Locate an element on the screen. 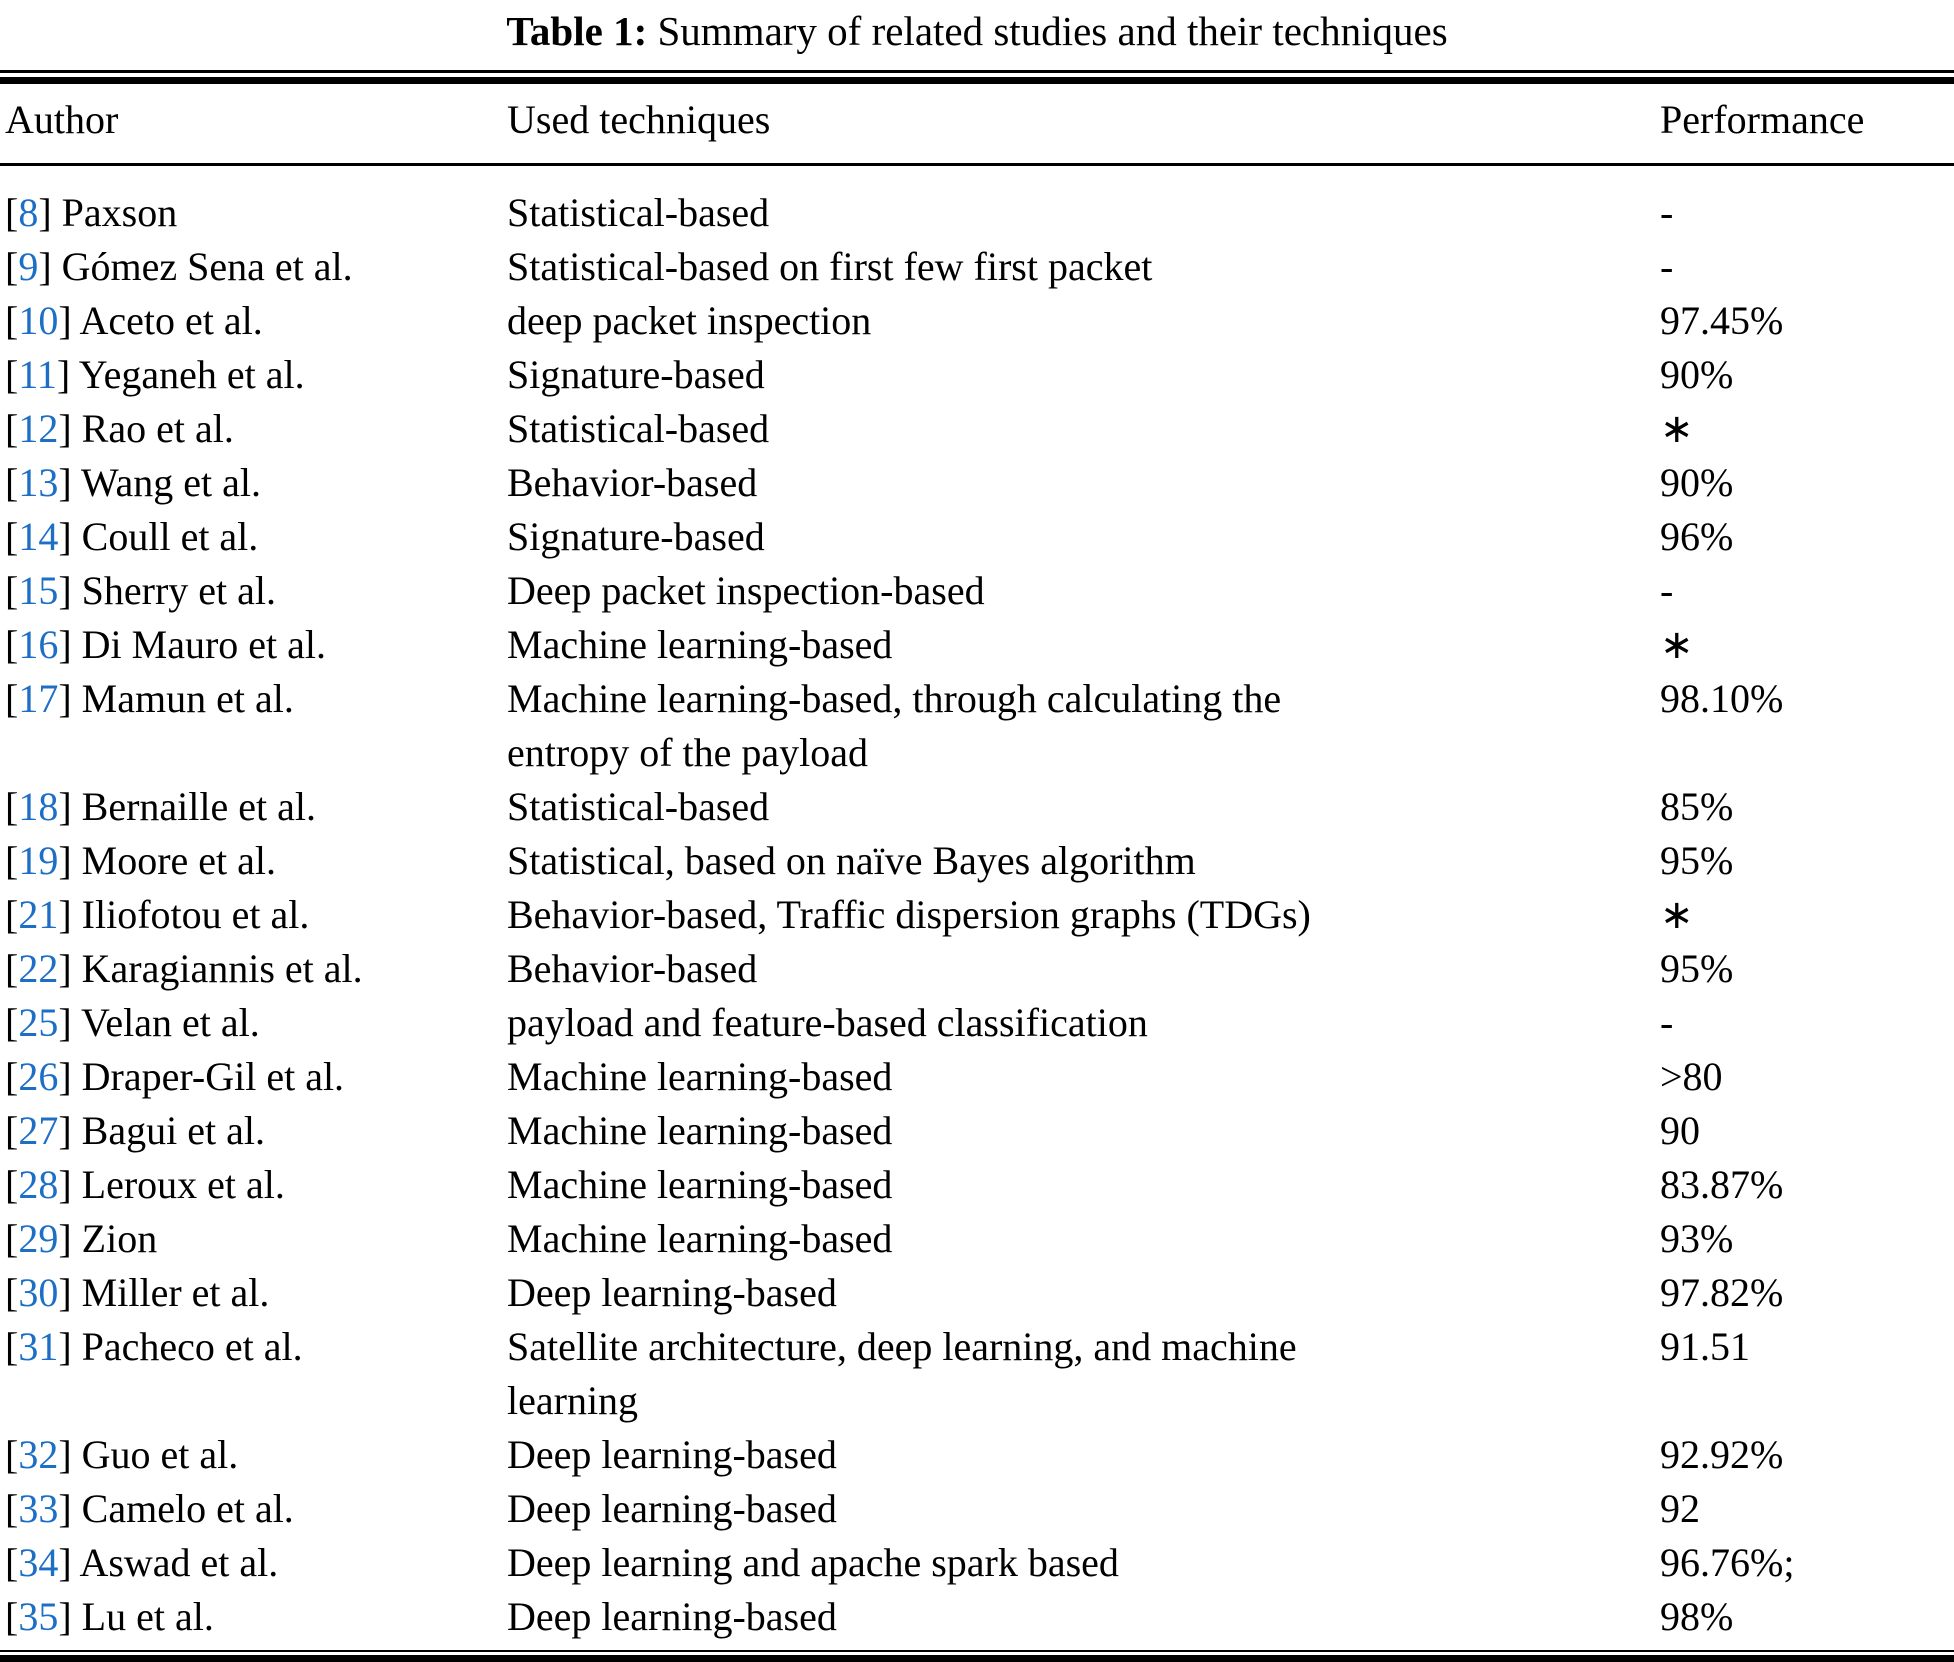 This screenshot has width=1954, height=1662. column-header-used-techniques: Used techniques is located at coordinates (639, 119).